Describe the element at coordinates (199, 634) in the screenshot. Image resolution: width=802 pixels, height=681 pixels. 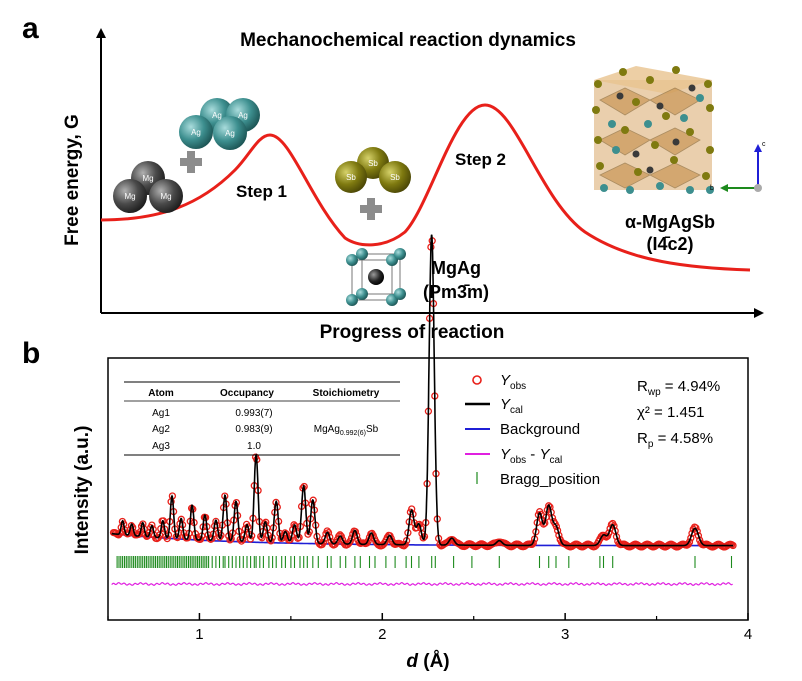
I see `x-tick-label: 1` at that location.